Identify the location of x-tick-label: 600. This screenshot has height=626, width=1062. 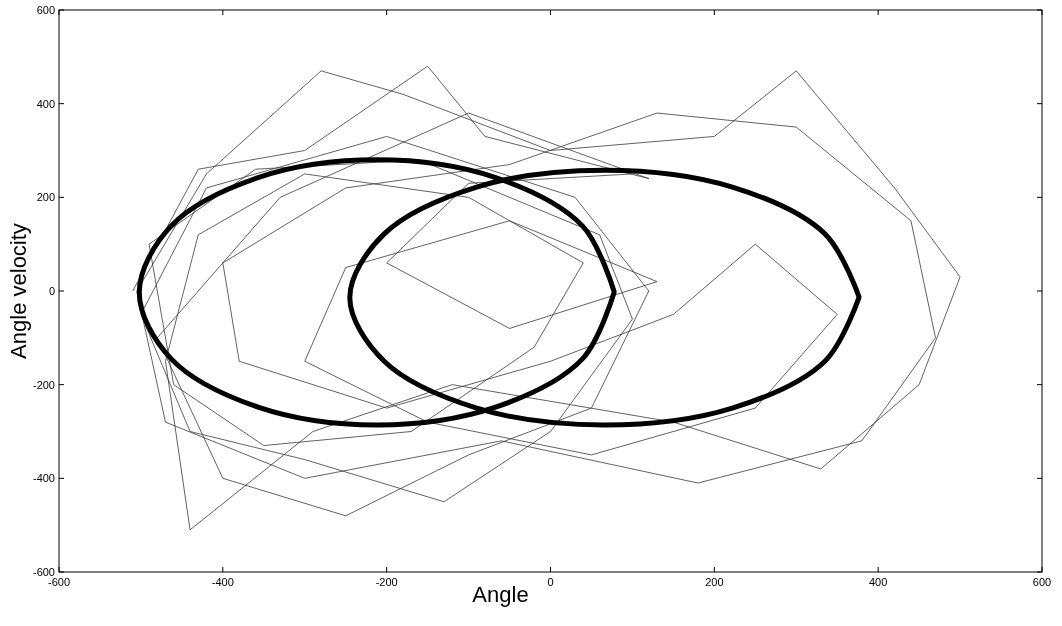
(1042, 582).